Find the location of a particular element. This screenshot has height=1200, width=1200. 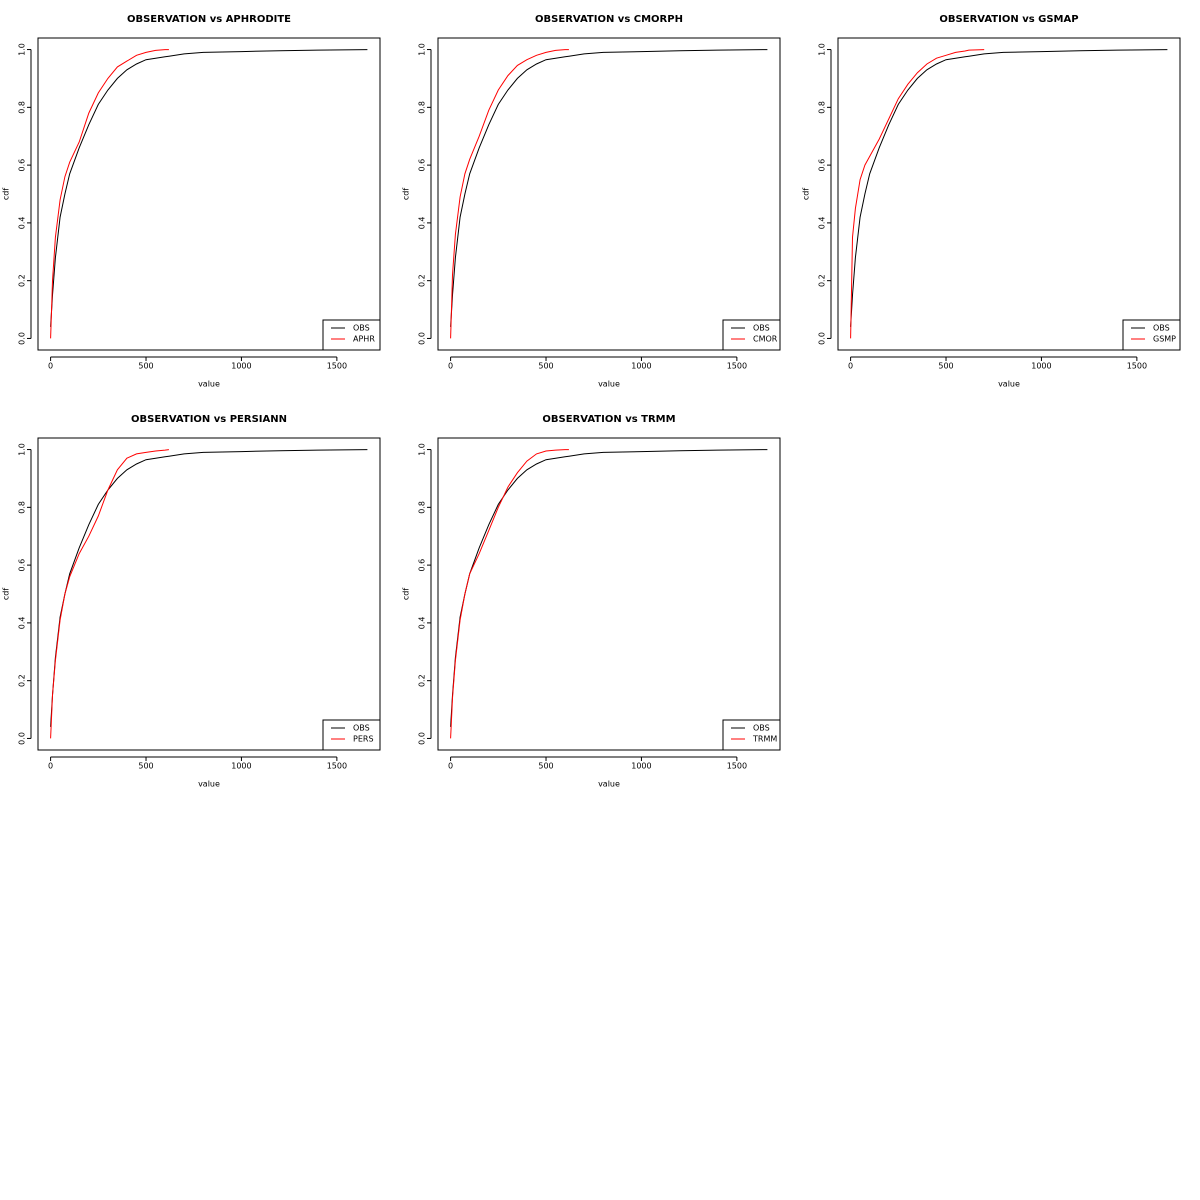

chart-title: OBSERVATION vs APHRODITE is located at coordinates (209, 19).